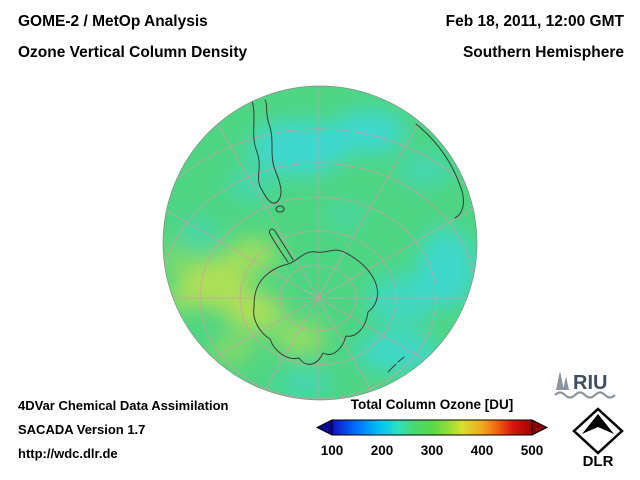  I want to click on dlr-emblem-icon, so click(598, 431).